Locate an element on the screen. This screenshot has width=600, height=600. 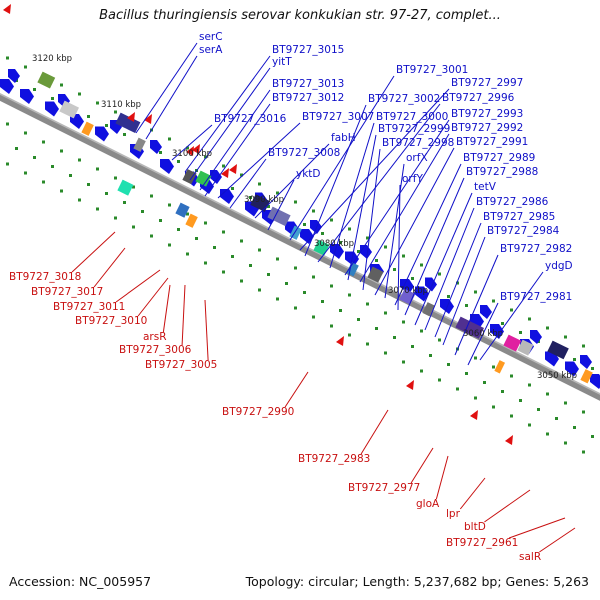
forward-gene-label: BT9727_3015 is located at coordinates (308, 50).